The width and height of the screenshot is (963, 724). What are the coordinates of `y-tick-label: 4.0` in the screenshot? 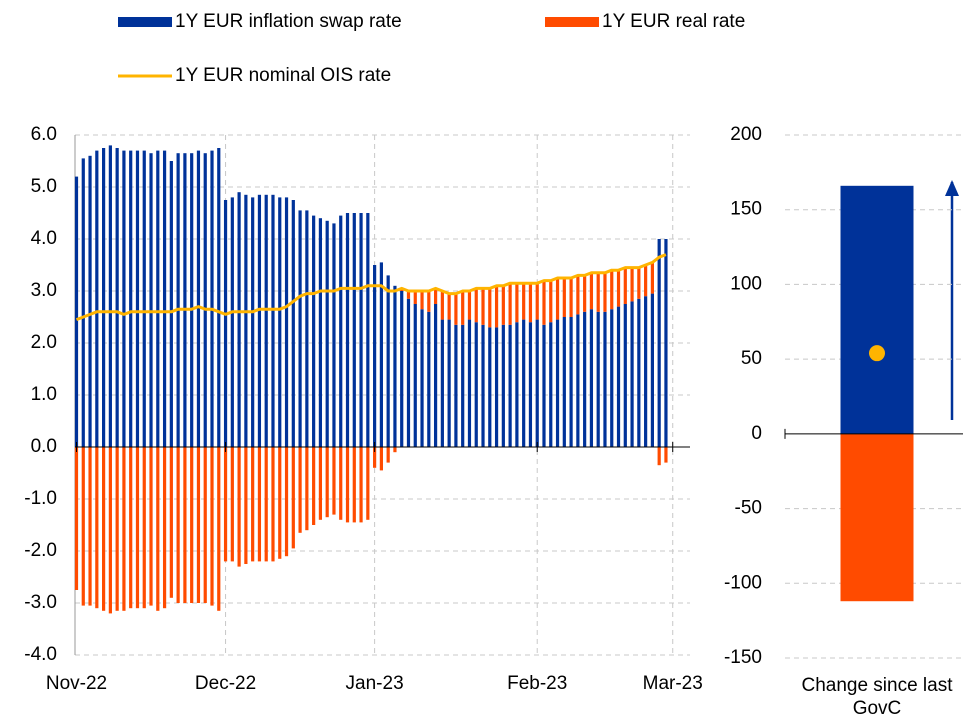 It's located at (44, 238).